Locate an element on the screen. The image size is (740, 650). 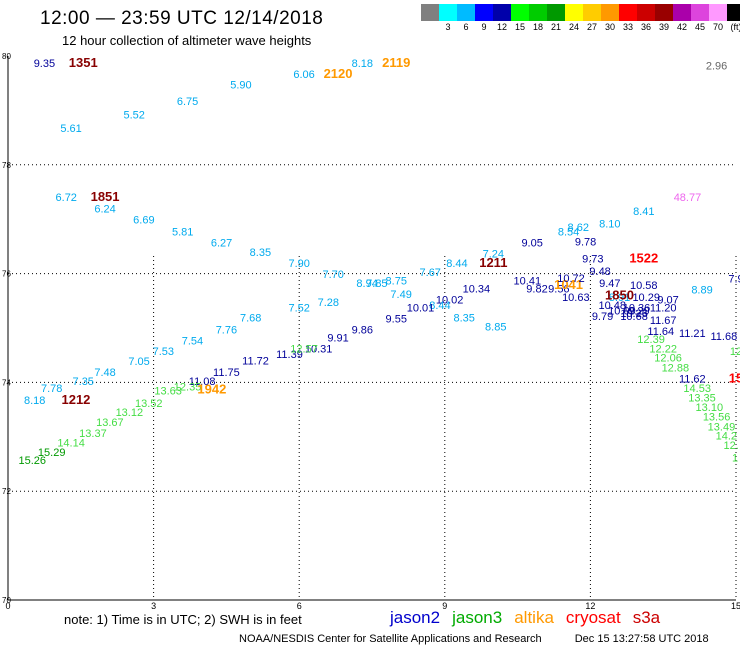
data-label: 13.37 is located at coordinates (93, 434).